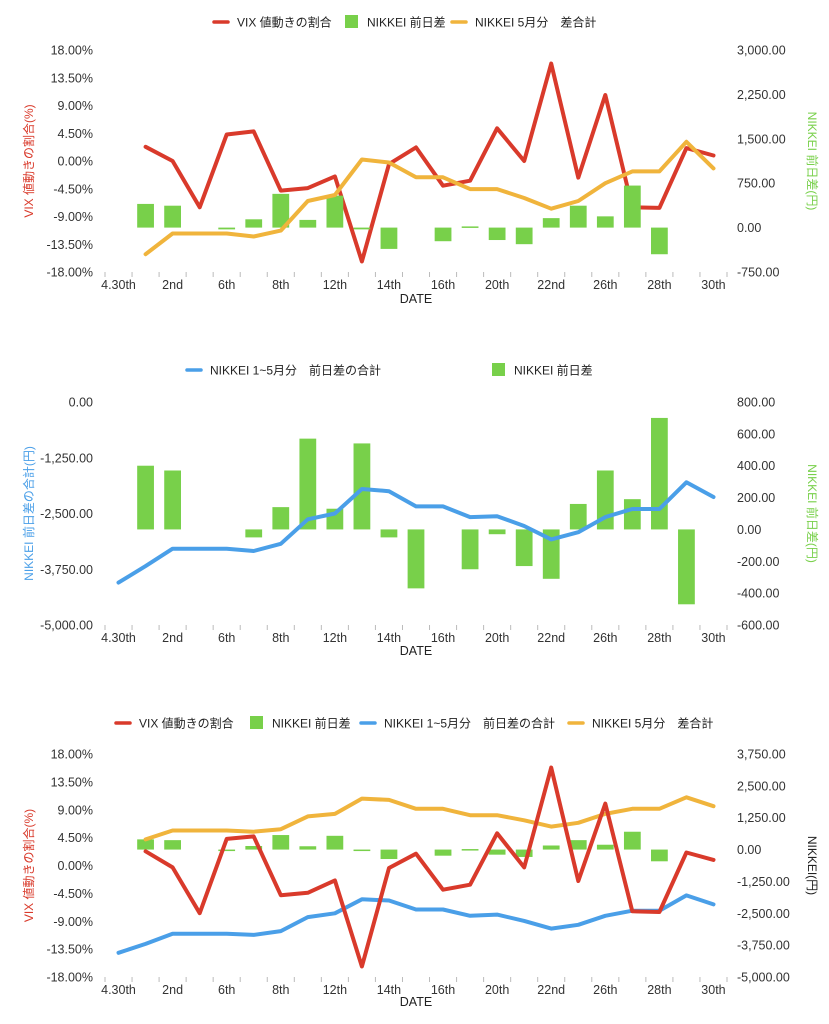  I want to click on x-tick-label: 30th, so click(713, 285).